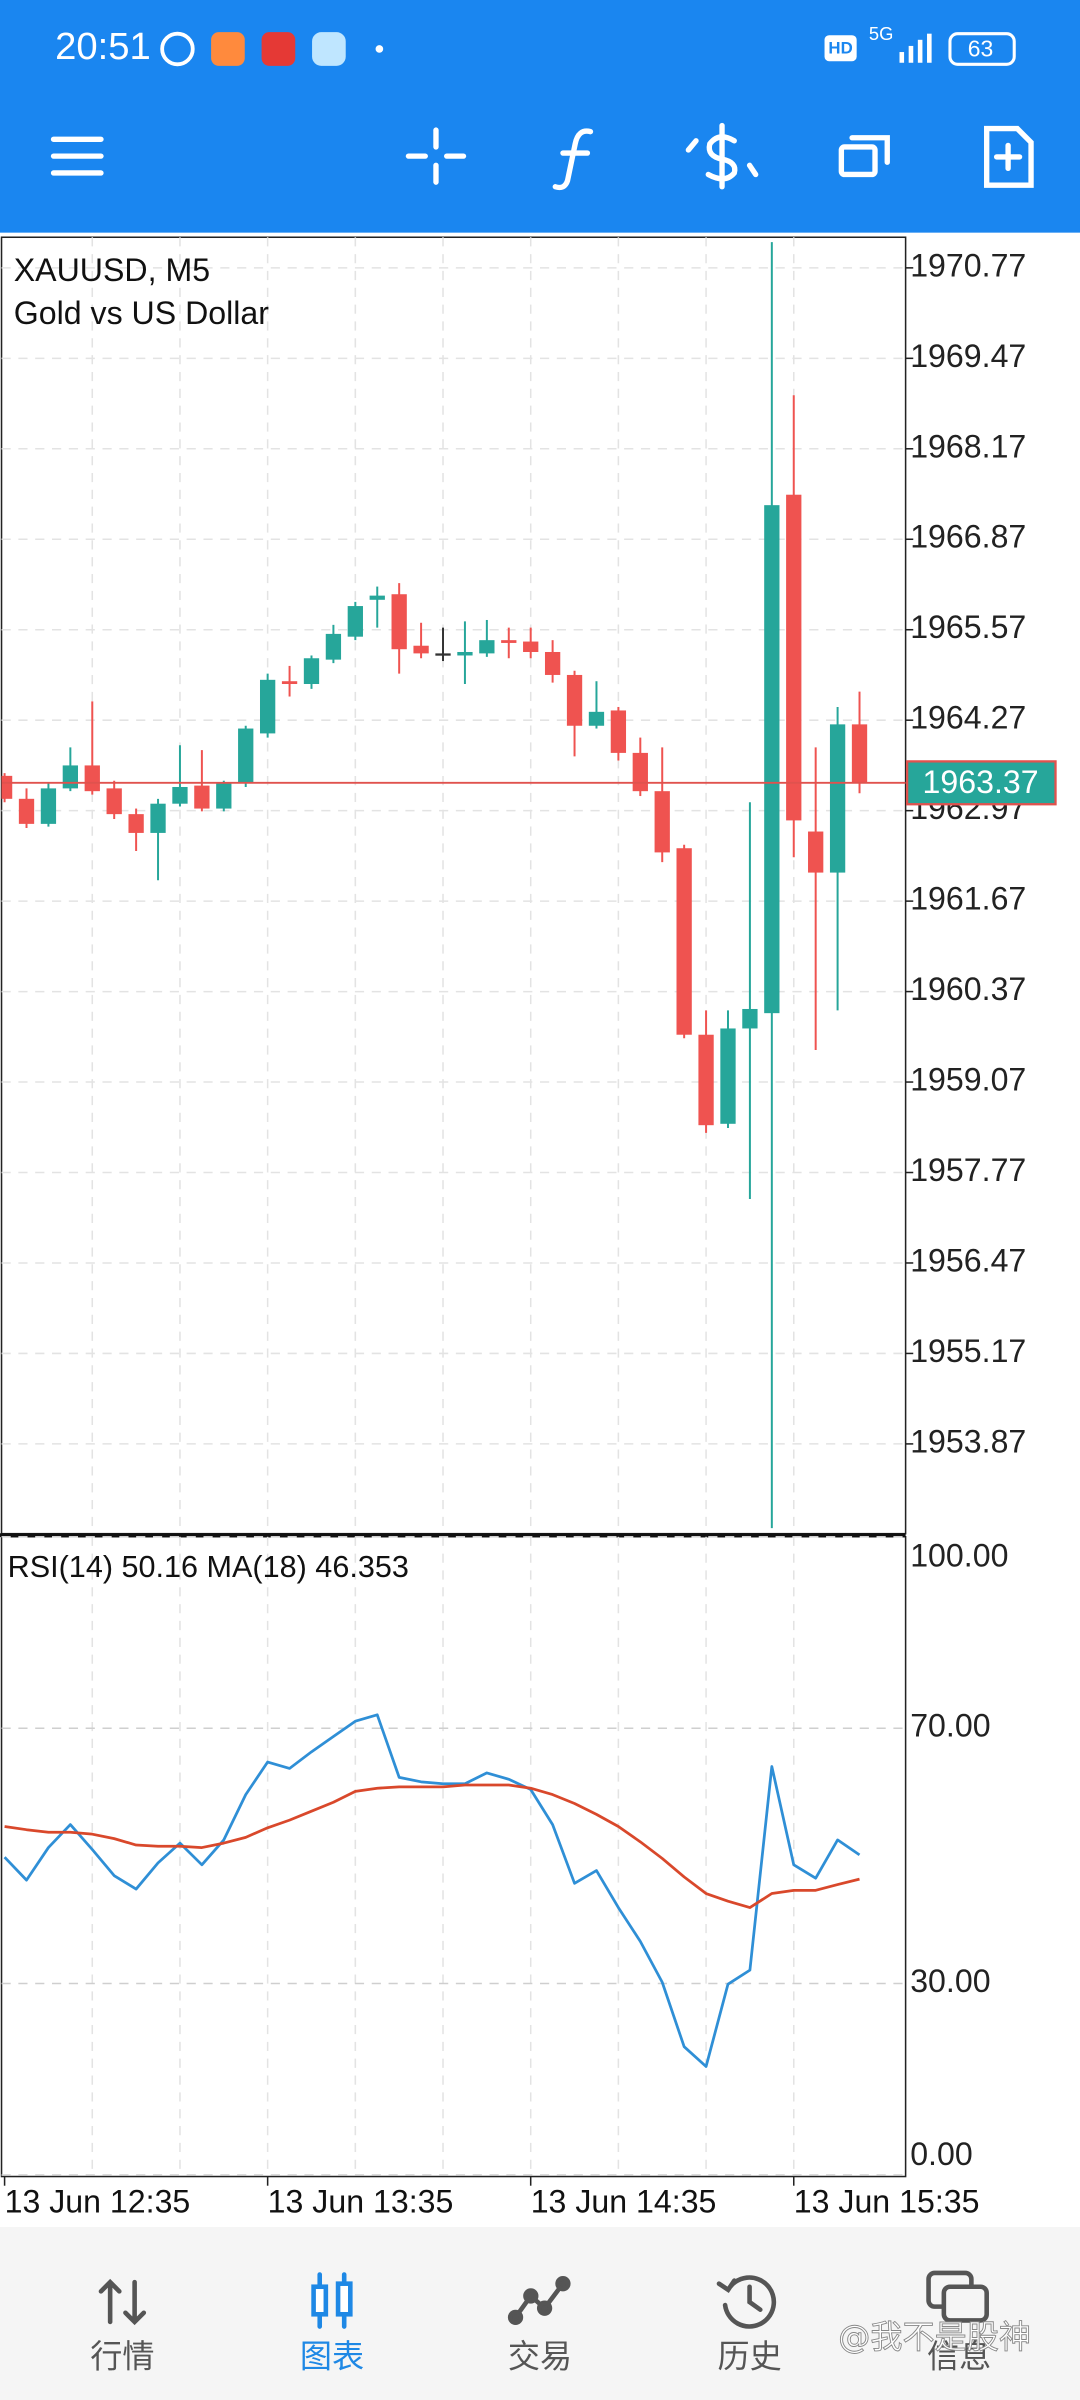 The image size is (1080, 2400). What do you see at coordinates (361, 2202) in the screenshot?
I see `x-tick-label: 13 Jun 13:35` at bounding box center [361, 2202].